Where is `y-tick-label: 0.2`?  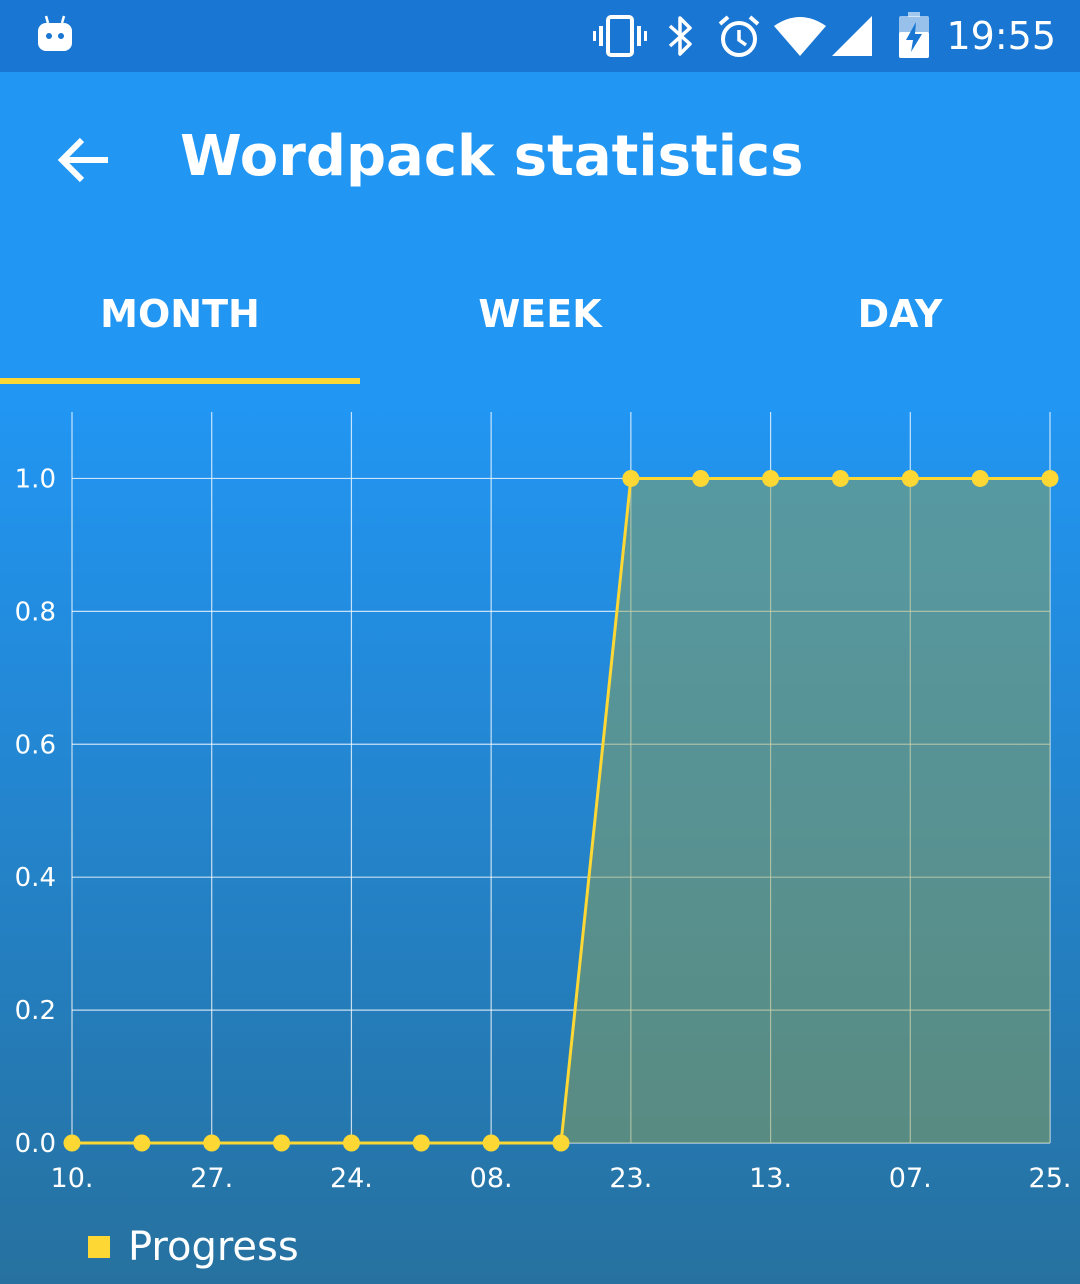 y-tick-label: 0.2 is located at coordinates (35, 1011).